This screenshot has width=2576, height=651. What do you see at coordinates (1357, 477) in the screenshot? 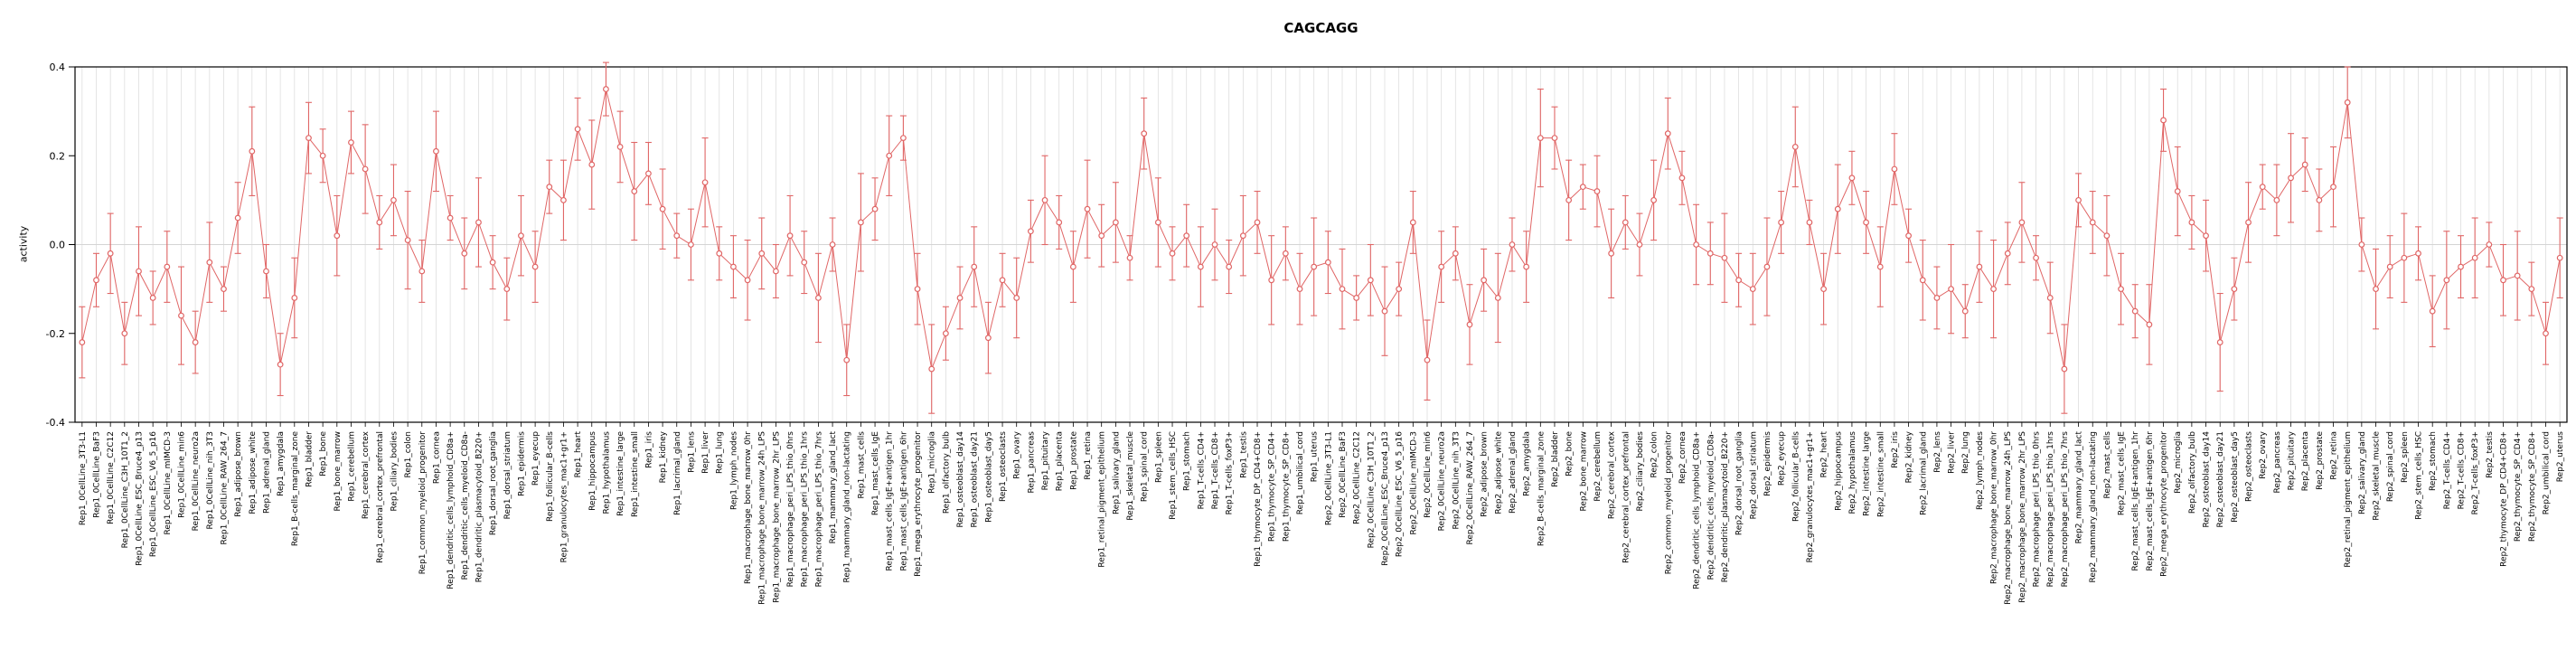
I see `x-tick-label: Rep2_0CellLine_C2C12` at bounding box center [1357, 477].